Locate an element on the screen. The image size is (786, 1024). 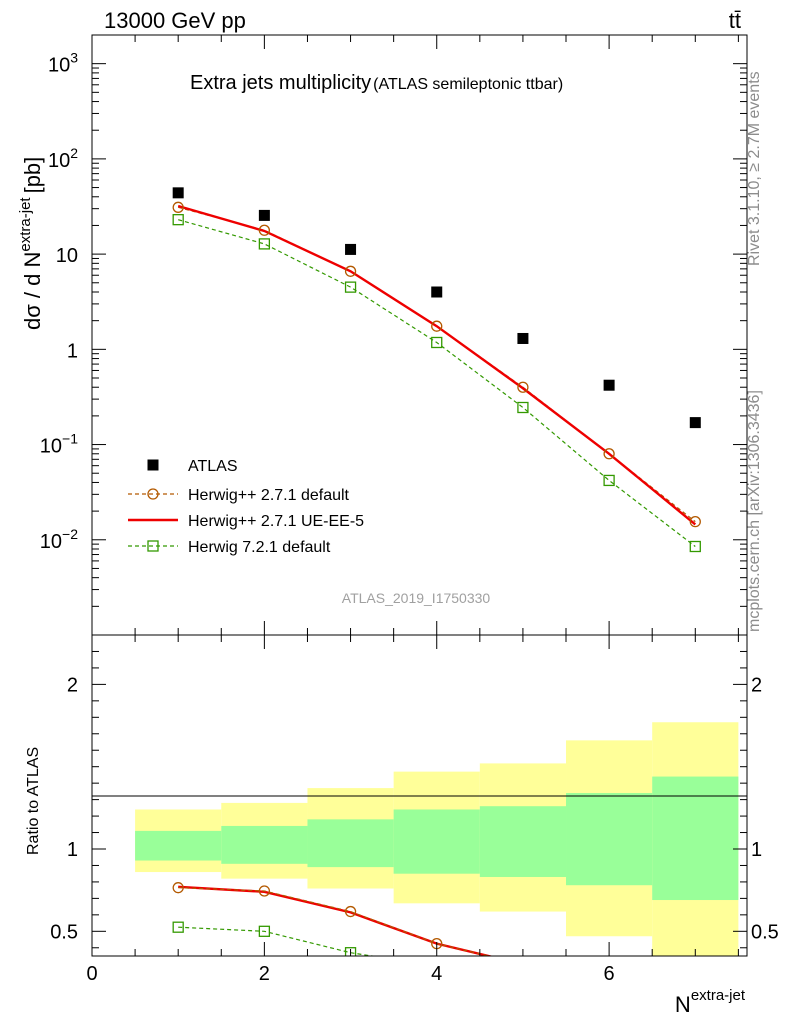
x-tick-label: 4 is located at coordinates (436, 974).